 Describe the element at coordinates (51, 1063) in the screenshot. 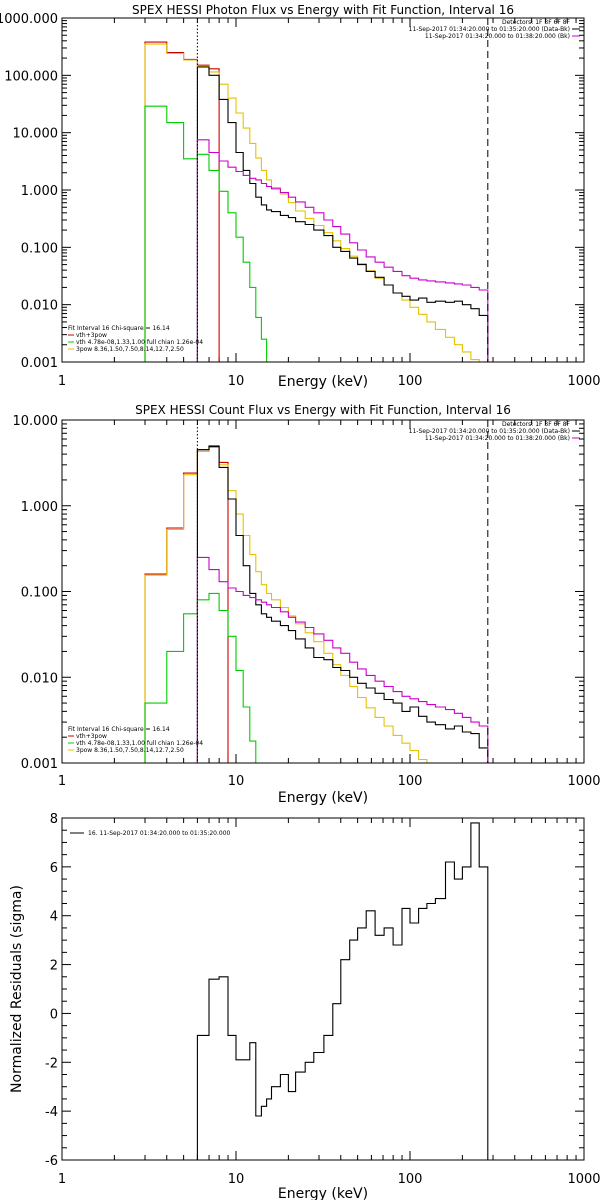

I see `y-tick-label: -2` at that location.